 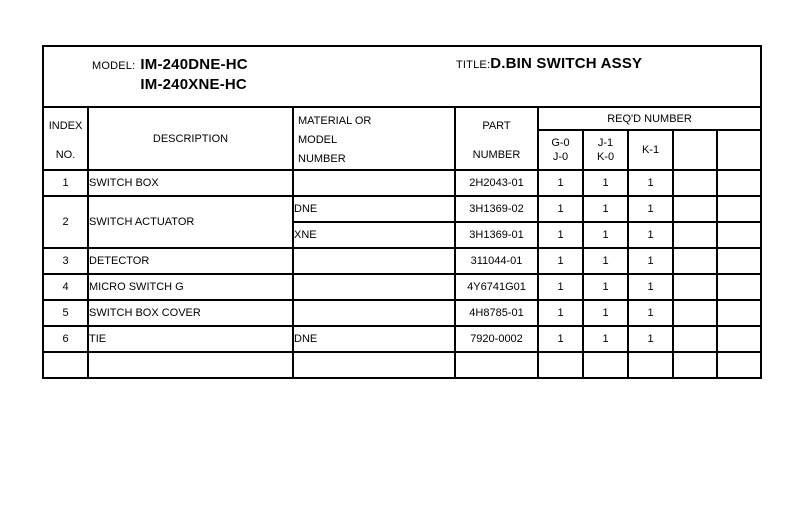 What do you see at coordinates (335, 121) in the screenshot?
I see `header-material-line1: MATERIAL OR` at bounding box center [335, 121].